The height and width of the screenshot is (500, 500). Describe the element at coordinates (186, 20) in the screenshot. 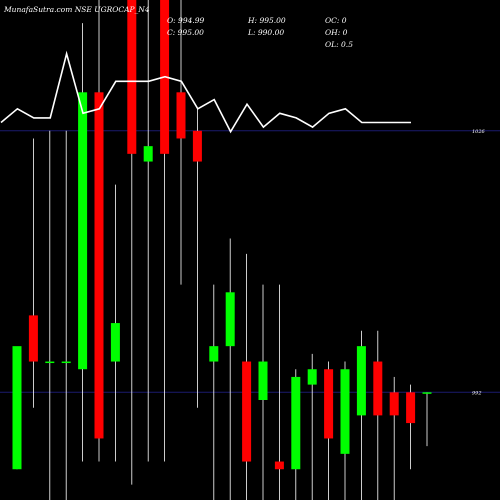

I see `open-value: O: 994.99` at that location.